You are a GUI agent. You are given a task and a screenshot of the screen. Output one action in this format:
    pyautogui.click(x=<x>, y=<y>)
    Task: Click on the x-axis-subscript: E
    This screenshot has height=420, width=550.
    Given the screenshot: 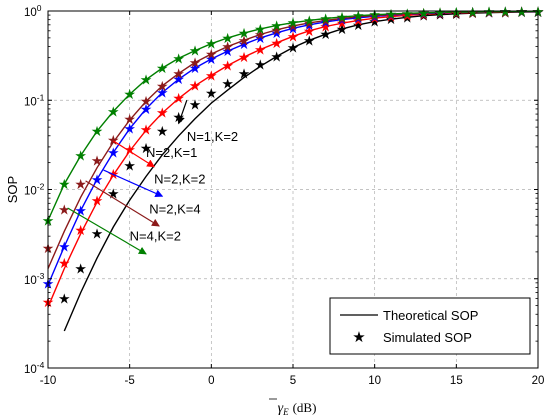 What is the action you would take?
    pyautogui.click(x=285, y=412)
    